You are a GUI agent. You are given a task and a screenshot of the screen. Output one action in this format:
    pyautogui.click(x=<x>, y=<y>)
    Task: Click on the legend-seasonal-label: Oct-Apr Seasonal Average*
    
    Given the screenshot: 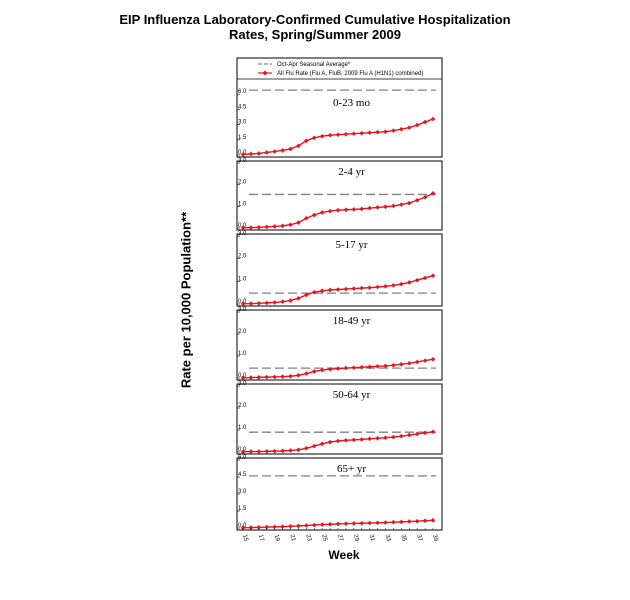 What is the action you would take?
    pyautogui.click(x=314, y=65)
    